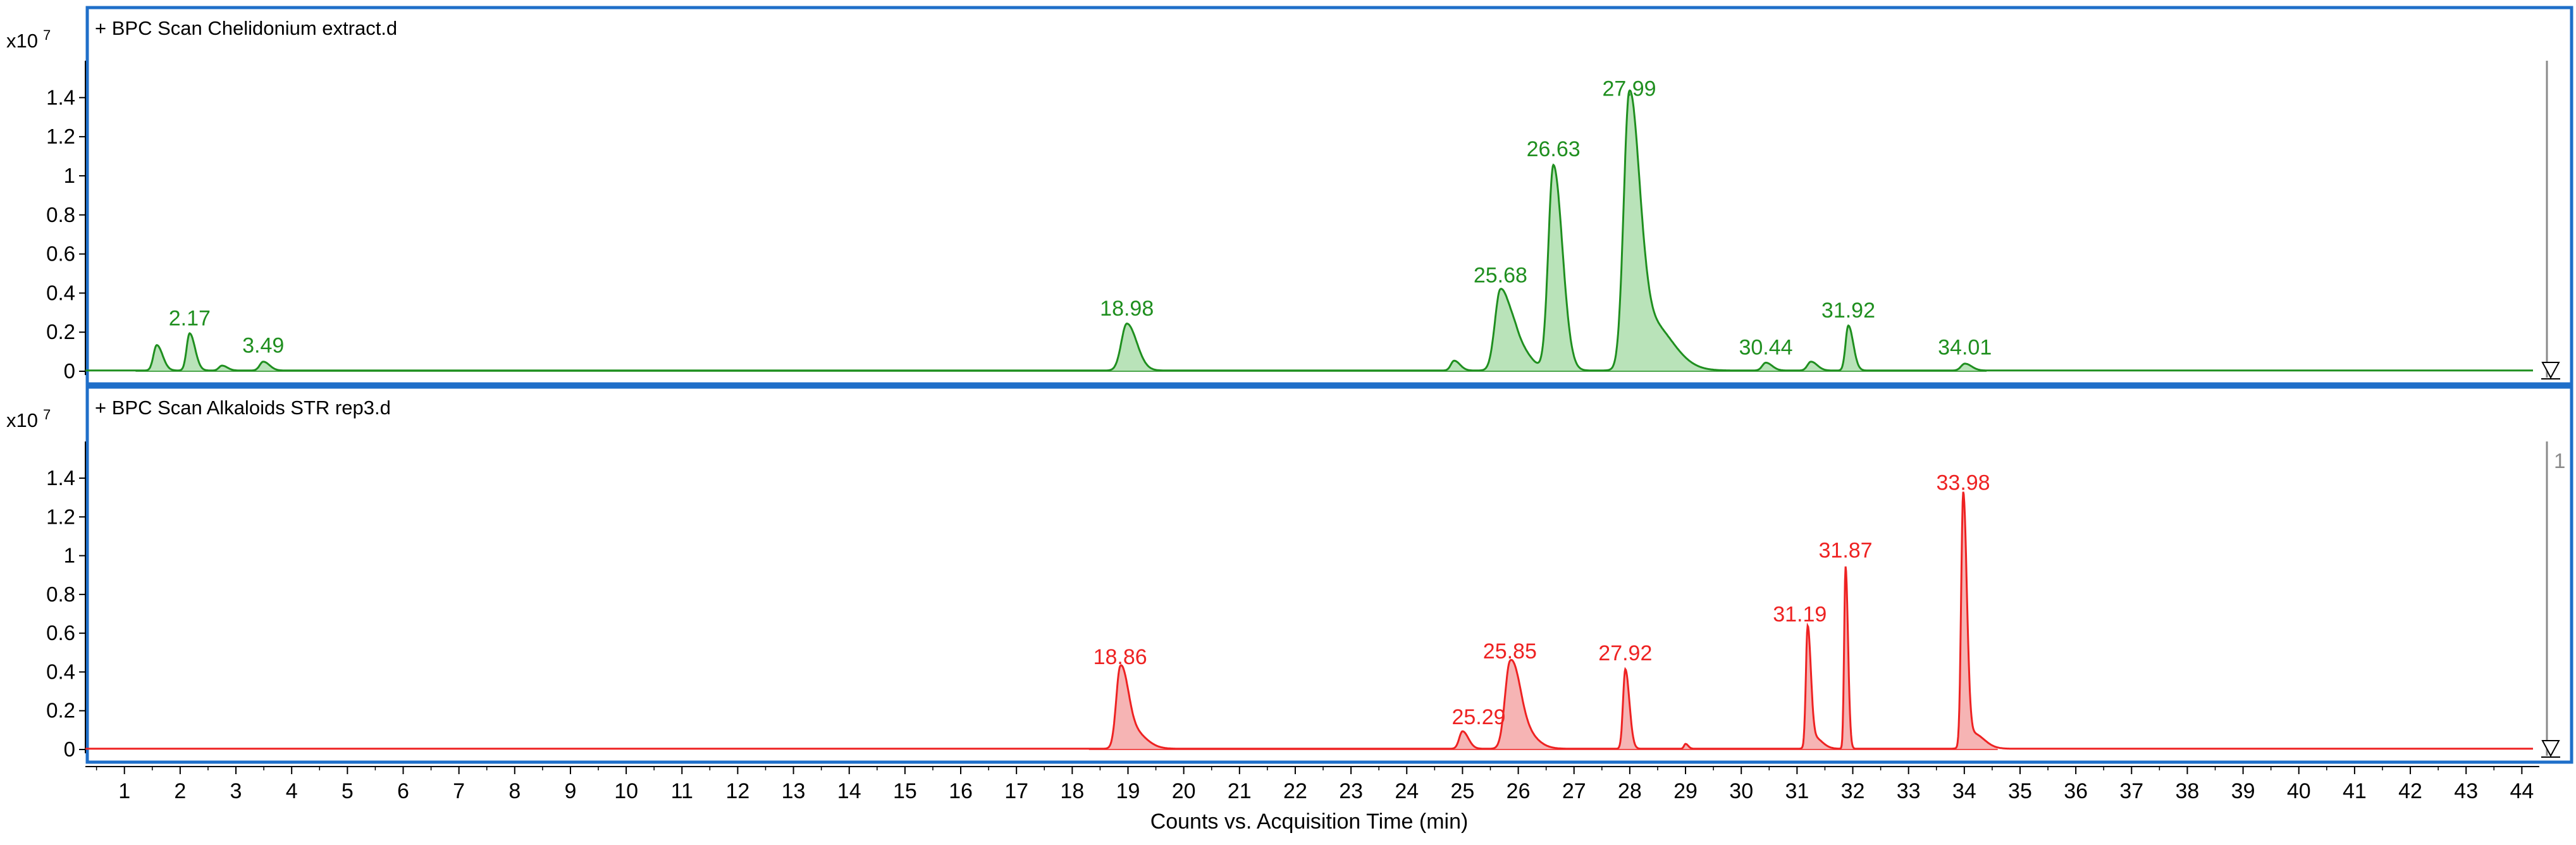  What do you see at coordinates (1629, 89) in the screenshot?
I see `peak-label: 27.99` at bounding box center [1629, 89].